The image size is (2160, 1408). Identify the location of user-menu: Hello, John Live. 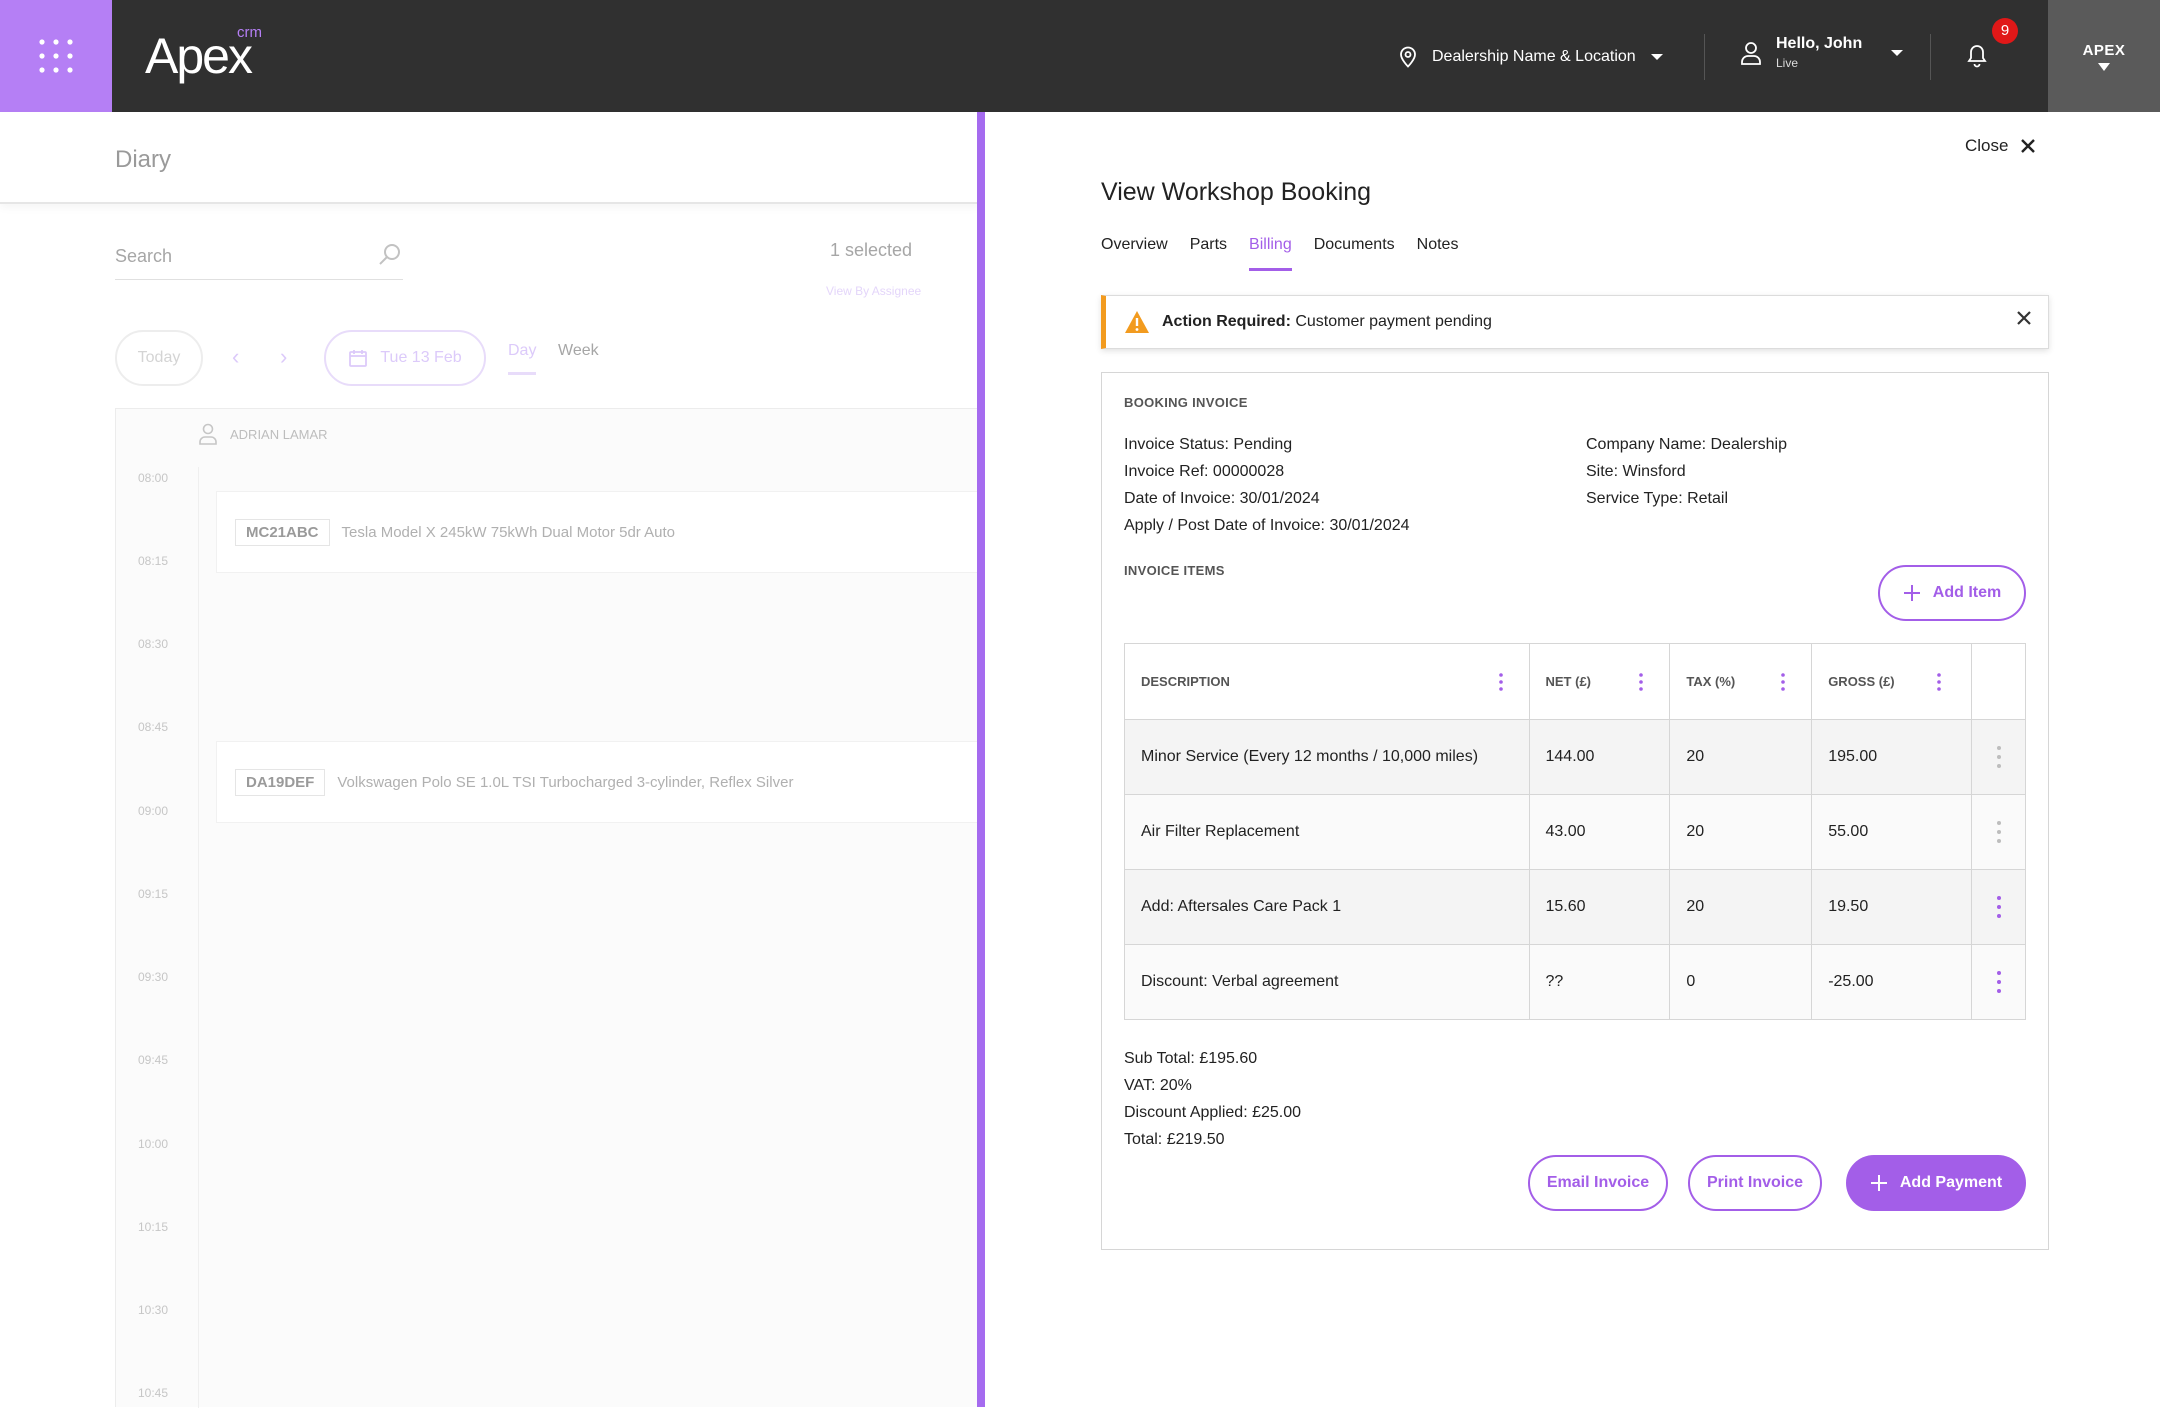
(1822, 53).